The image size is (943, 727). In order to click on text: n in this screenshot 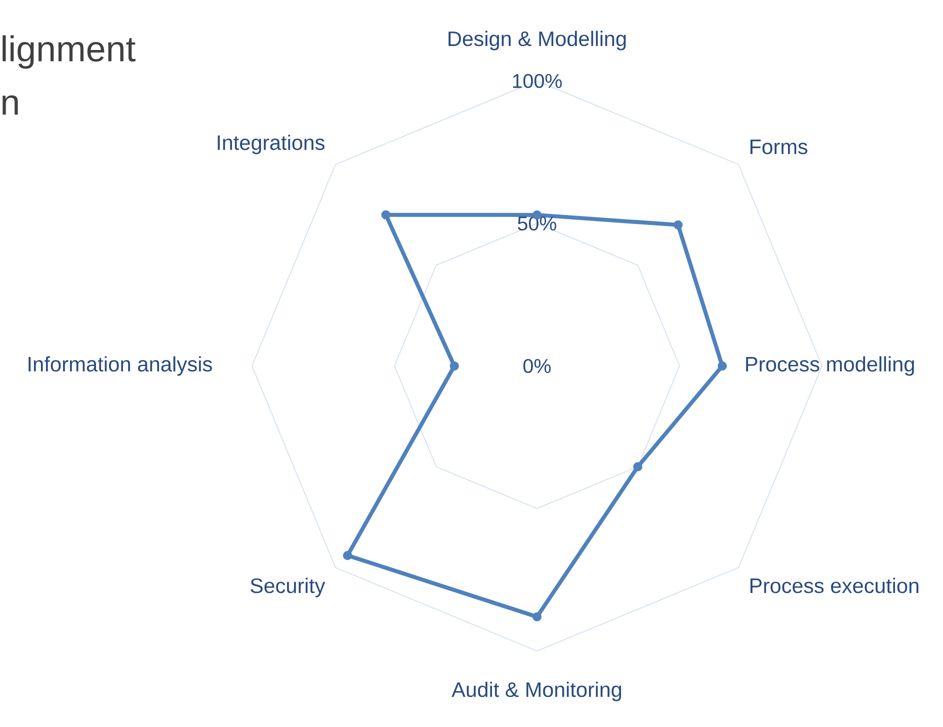, I will do `click(10, 105)`.